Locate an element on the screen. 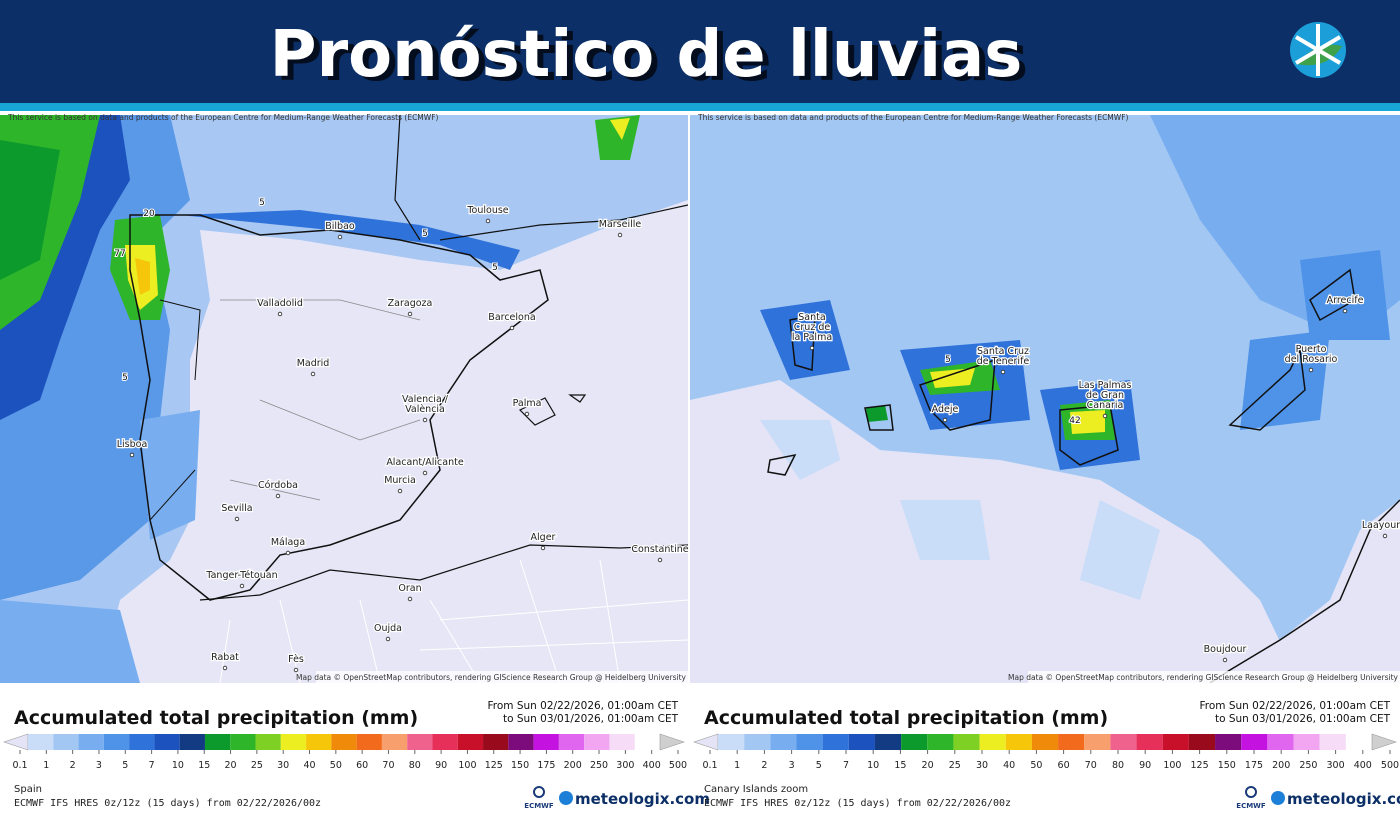  legend-tick-label: 400 is located at coordinates (652, 765).